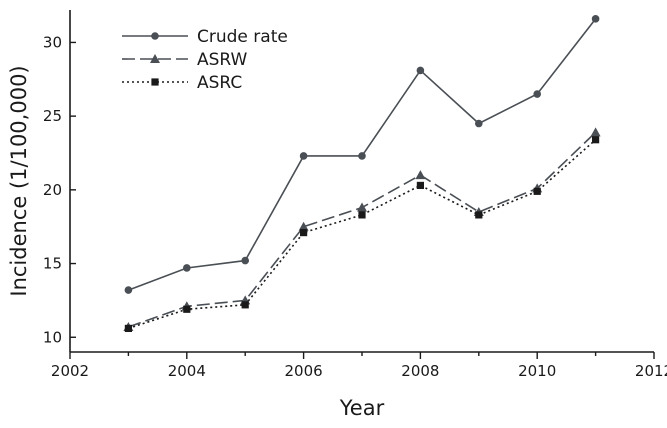 The image size is (667, 428). I want to click on y-tick-label: 20, so click(52, 190).